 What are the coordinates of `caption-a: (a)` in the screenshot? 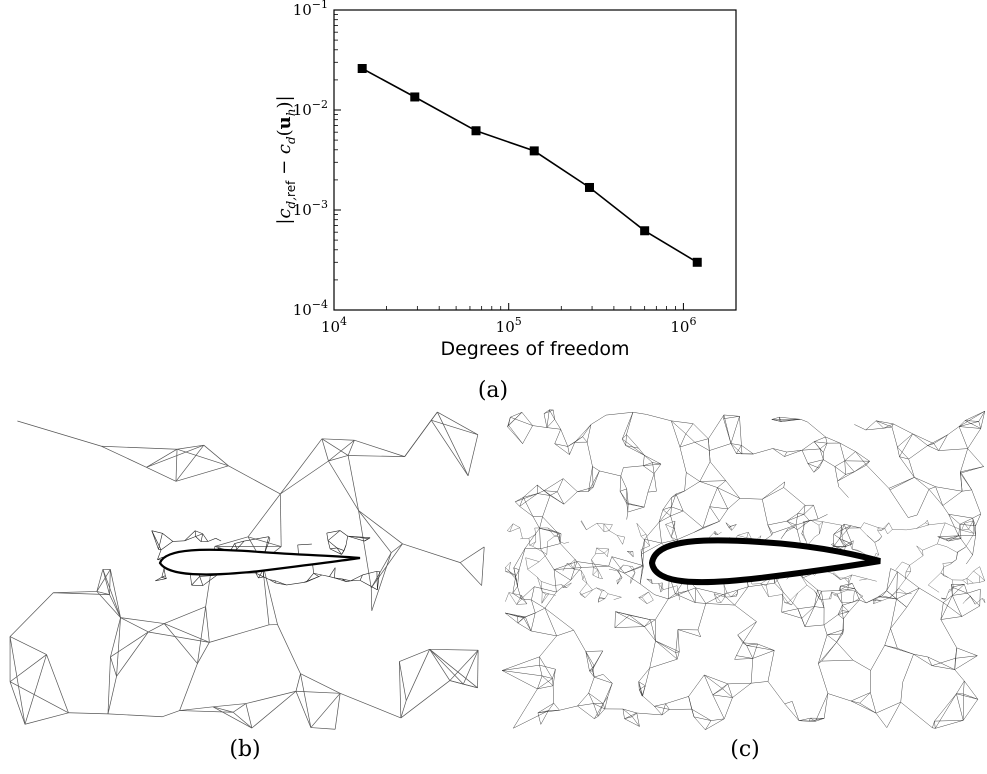 It's located at (493, 390).